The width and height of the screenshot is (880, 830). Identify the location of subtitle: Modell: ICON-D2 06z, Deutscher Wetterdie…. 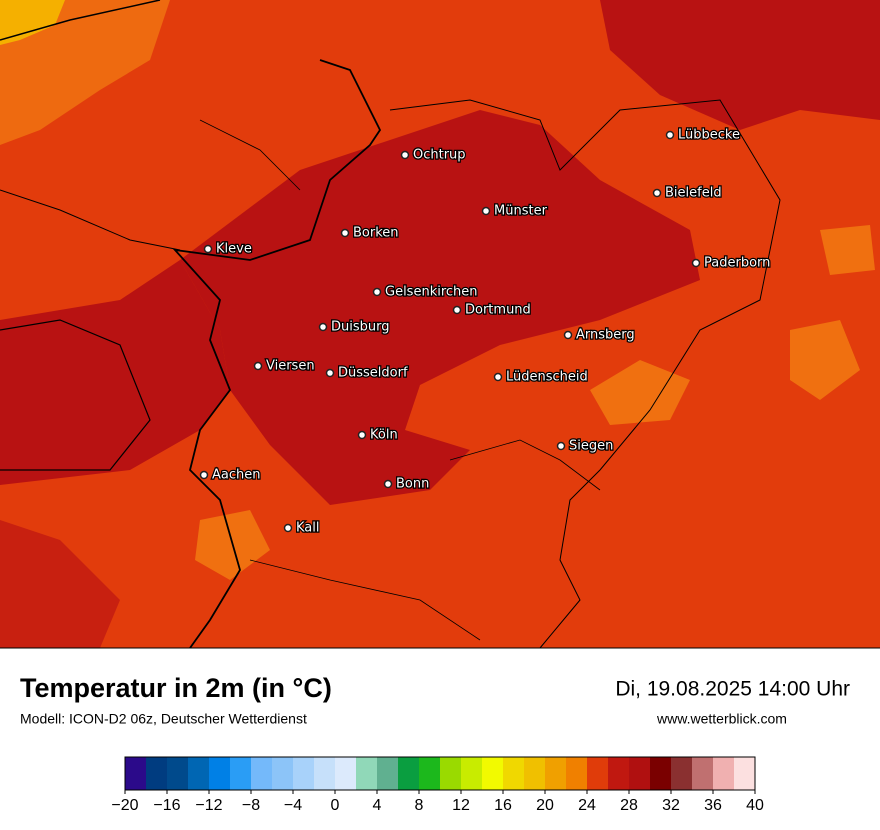
(163, 719).